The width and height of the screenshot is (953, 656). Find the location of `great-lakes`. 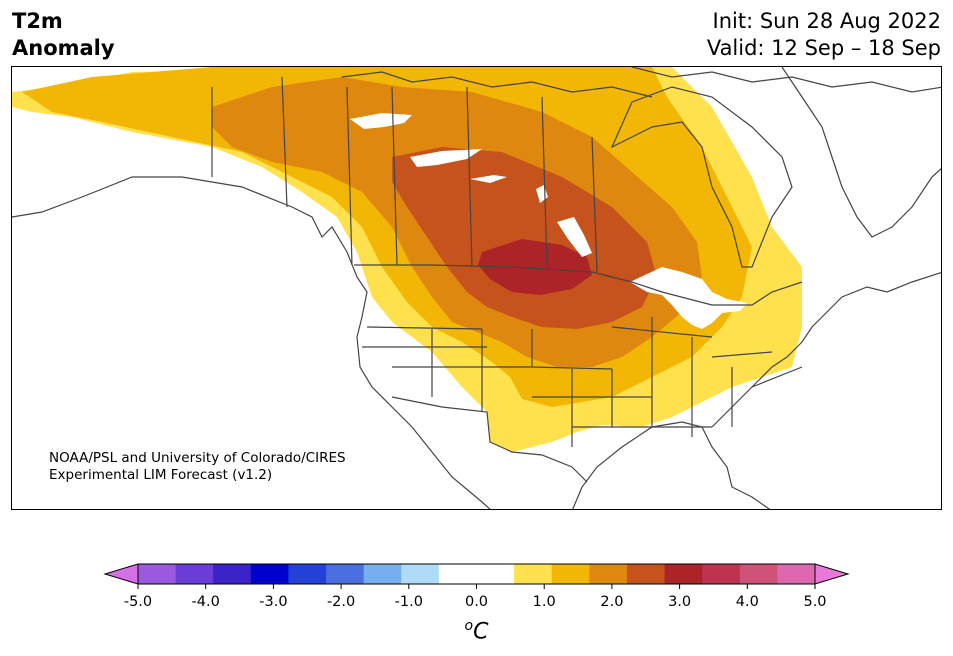

great-lakes is located at coordinates (688, 298).